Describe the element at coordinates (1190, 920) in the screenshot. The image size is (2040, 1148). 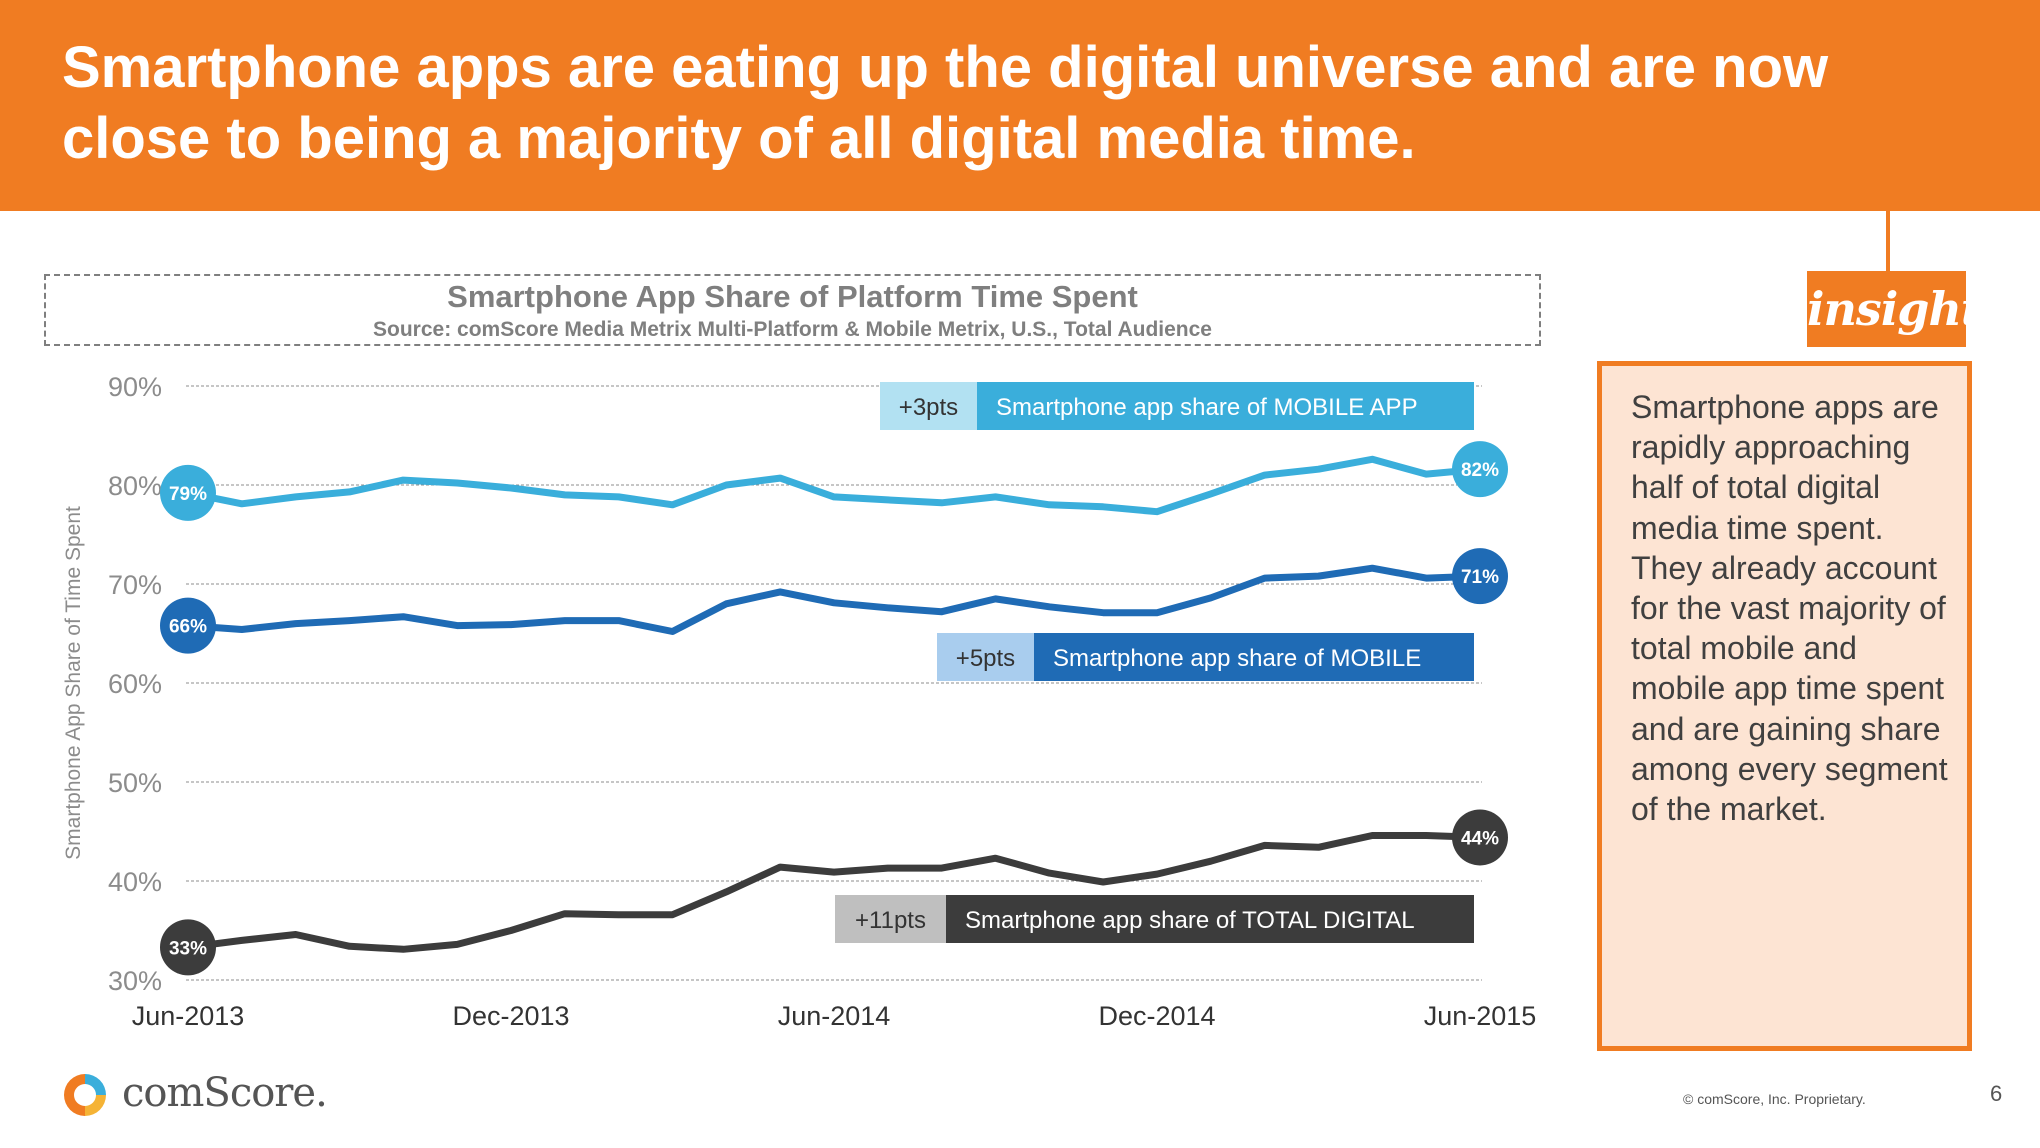
I see `legend-series-name: Smartphone app share of TOTAL DIGITAL` at that location.